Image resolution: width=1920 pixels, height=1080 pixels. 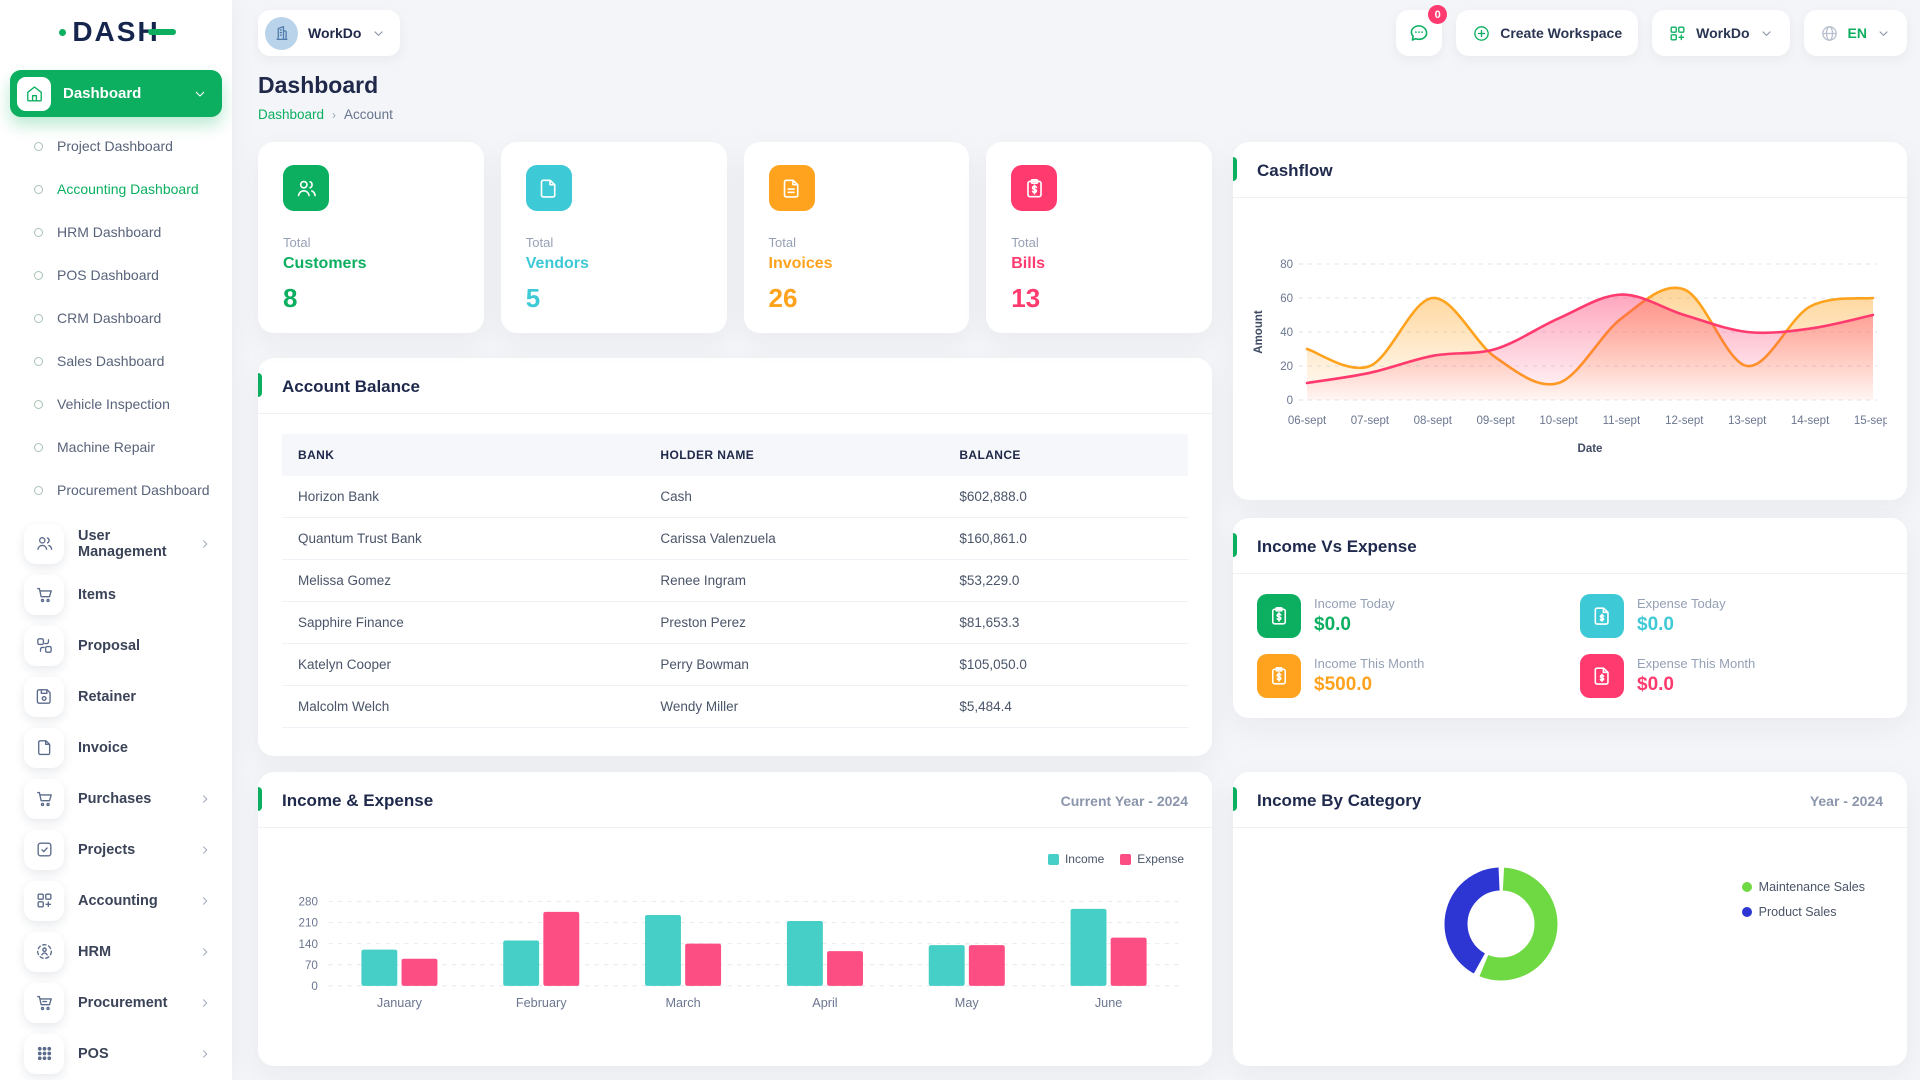 What do you see at coordinates (1883, 33) in the screenshot?
I see `chevron-down-icon` at bounding box center [1883, 33].